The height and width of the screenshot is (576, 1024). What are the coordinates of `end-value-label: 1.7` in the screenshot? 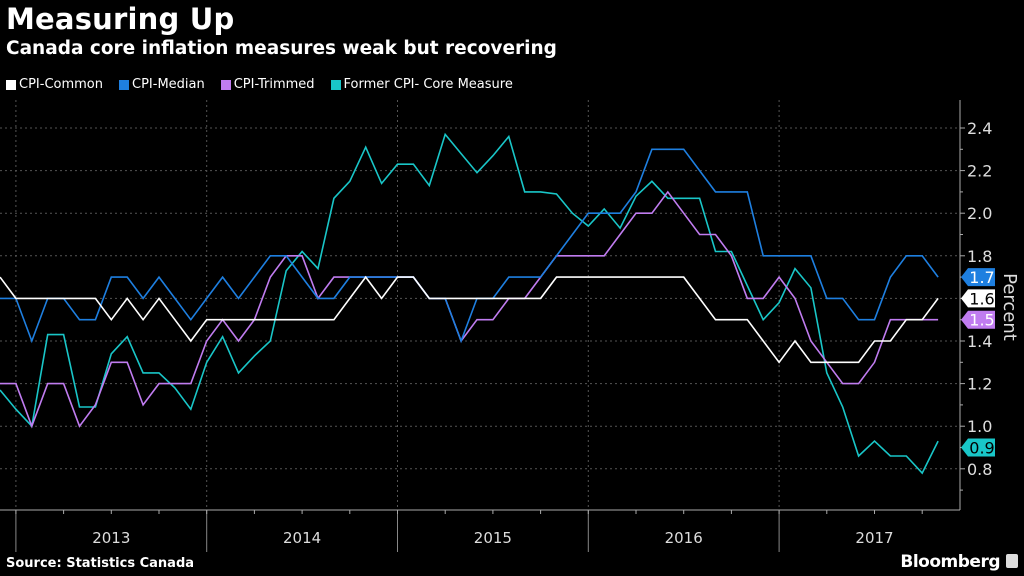 It's located at (981, 277).